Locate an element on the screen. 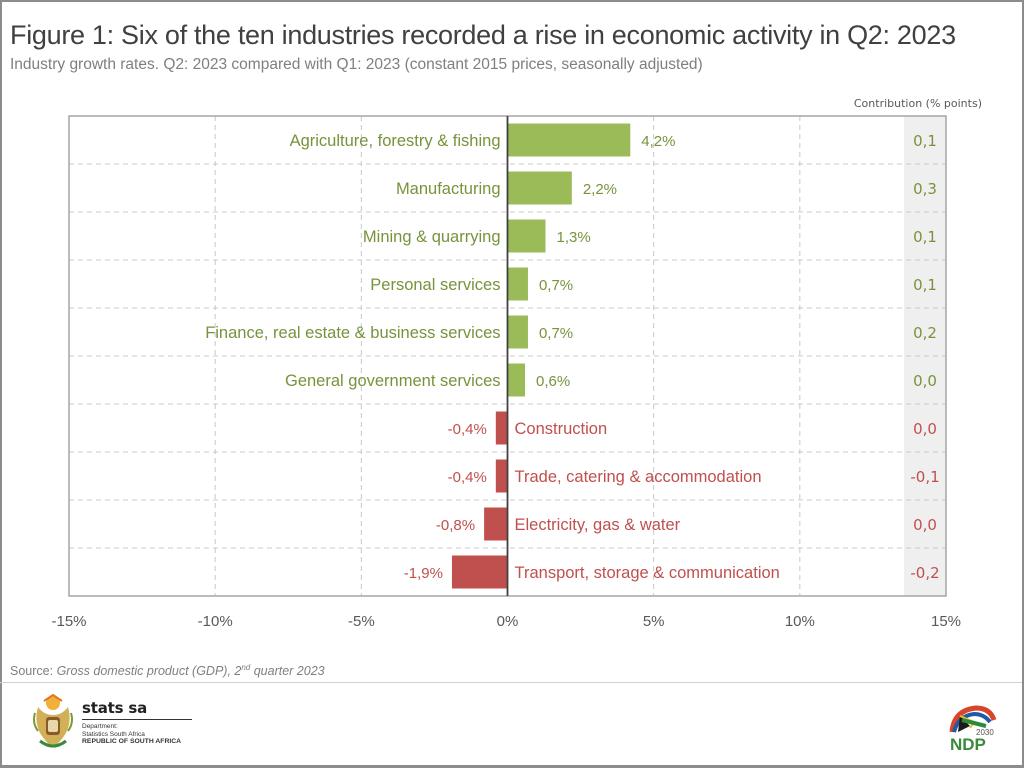 This screenshot has width=1024, height=768. data-label: 2,2% is located at coordinates (600, 189).